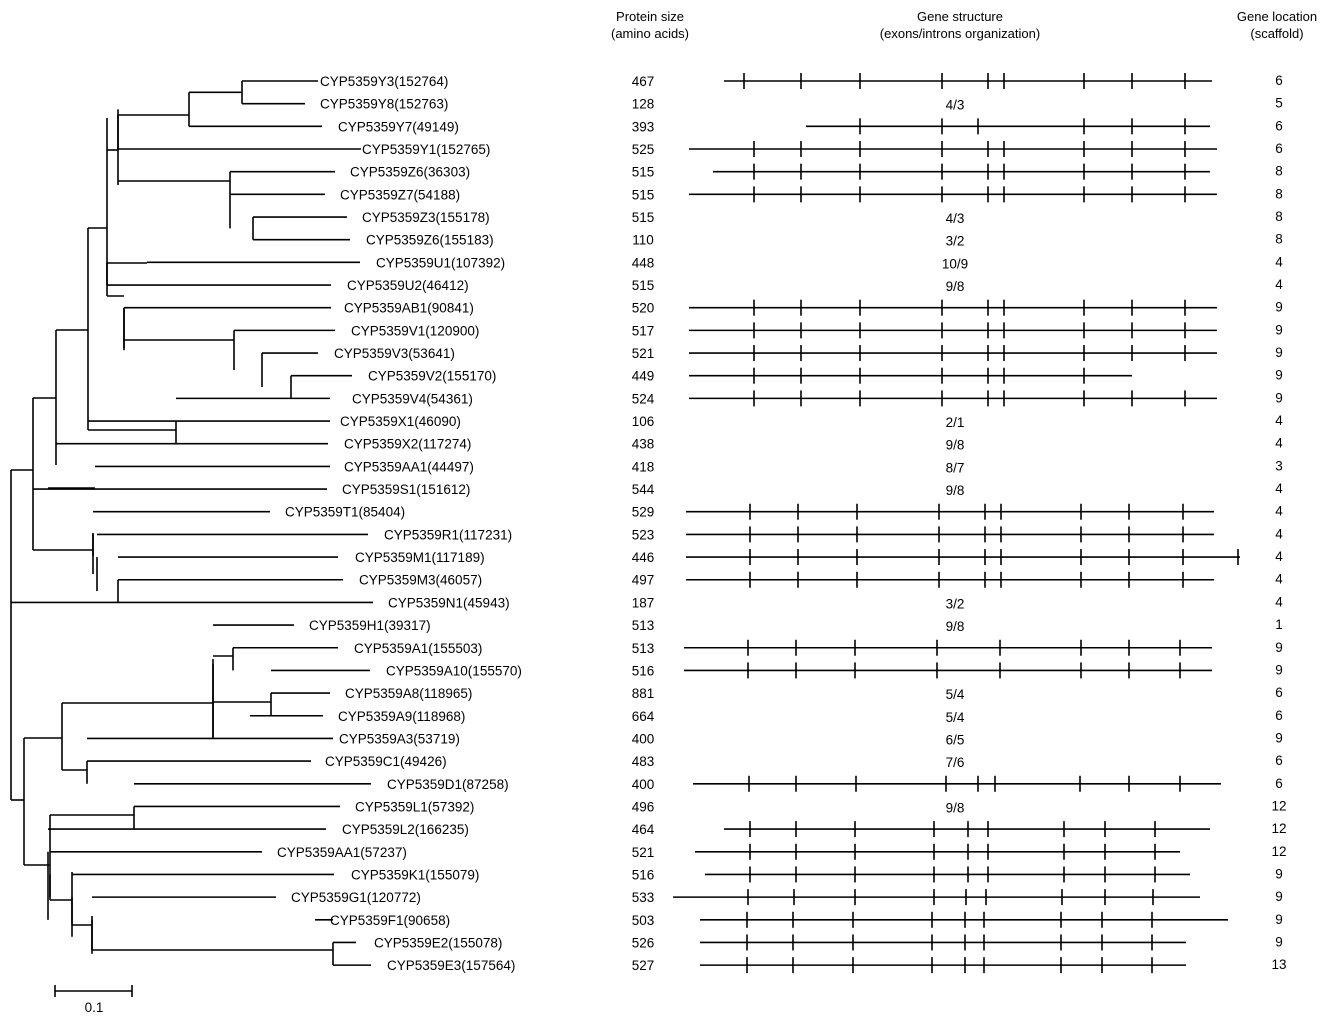 The image size is (1334, 1016). Describe the element at coordinates (449, 602) in the screenshot. I see `gene-name-label: CYP5359N1(45943)` at that location.